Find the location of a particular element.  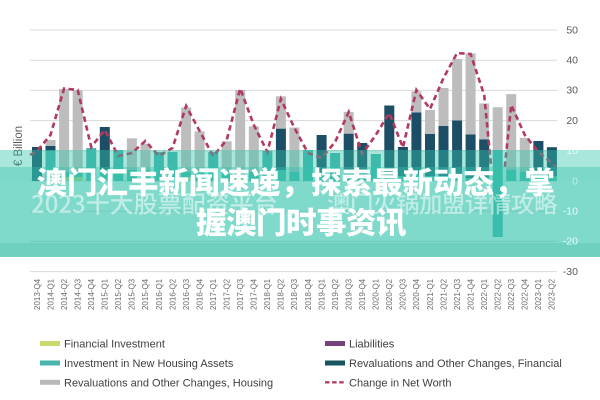

svg-text: 2023-Q2 is located at coordinates (552, 294).